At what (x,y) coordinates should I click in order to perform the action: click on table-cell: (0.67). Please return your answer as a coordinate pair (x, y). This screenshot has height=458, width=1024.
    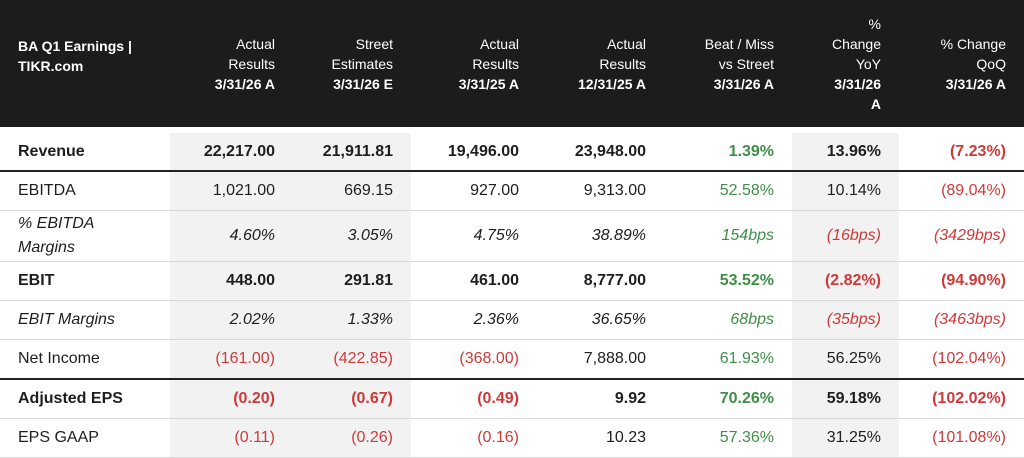
    Looking at the image, I should click on (352, 399).